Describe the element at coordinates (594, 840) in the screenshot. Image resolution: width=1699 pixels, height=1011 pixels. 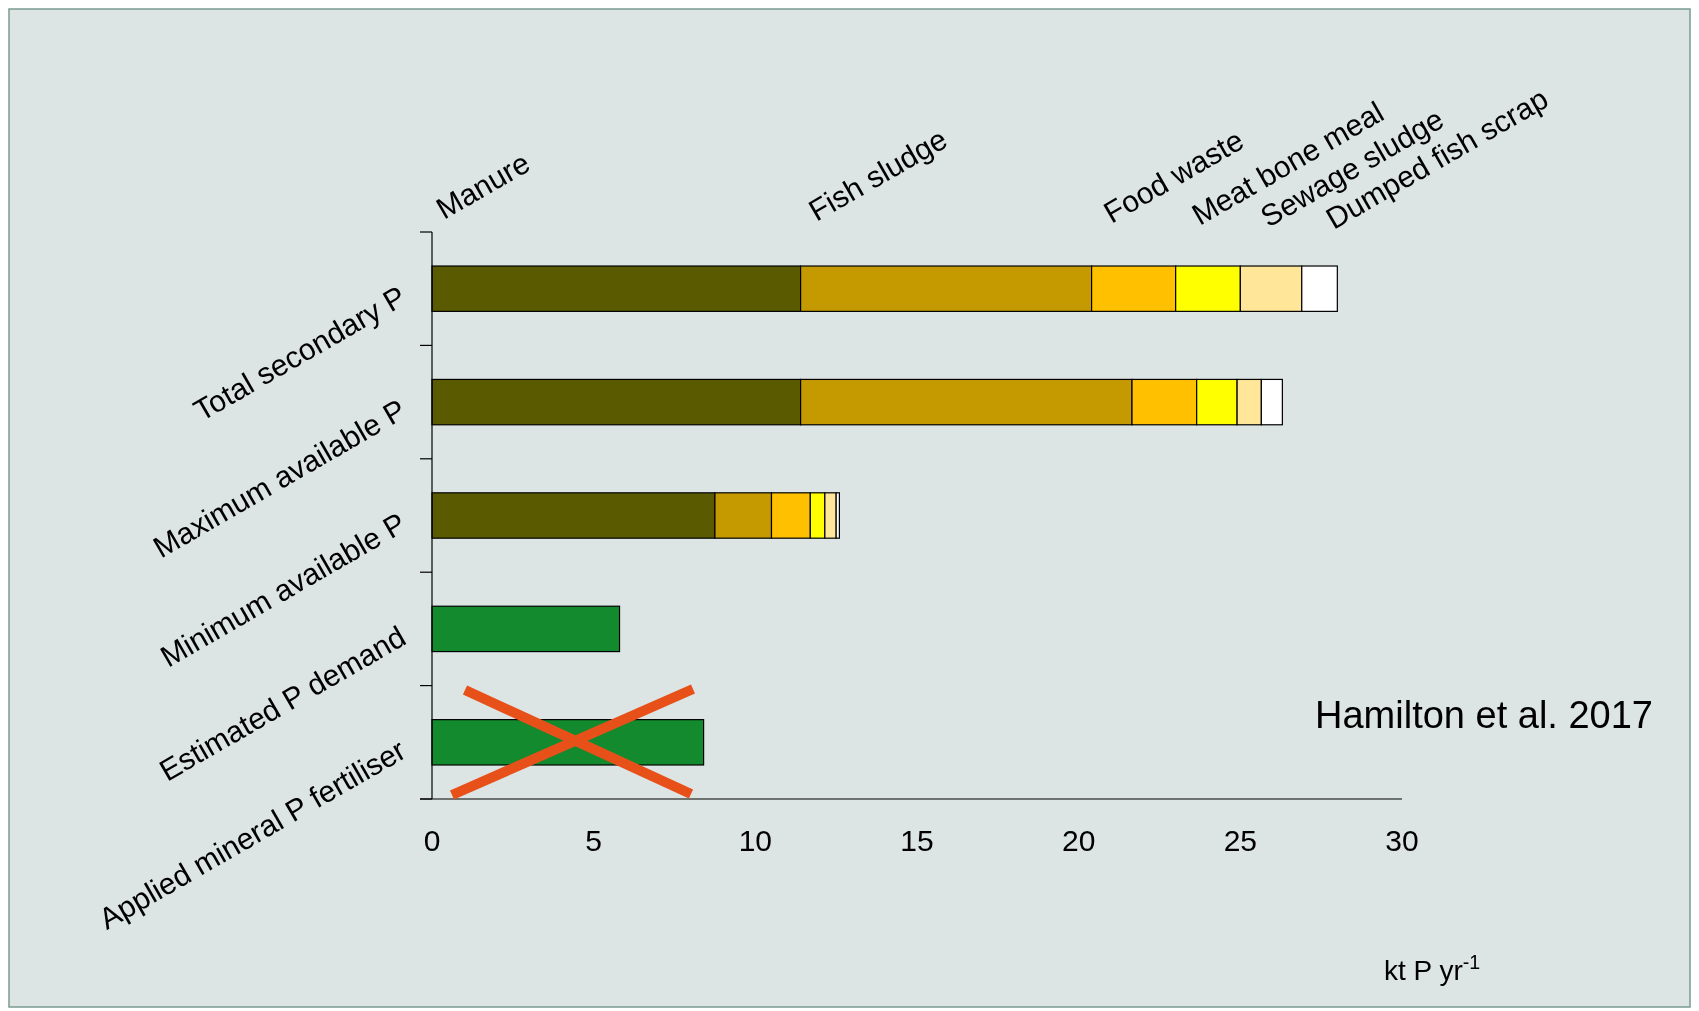
I see `x-tick-label: 5` at that location.